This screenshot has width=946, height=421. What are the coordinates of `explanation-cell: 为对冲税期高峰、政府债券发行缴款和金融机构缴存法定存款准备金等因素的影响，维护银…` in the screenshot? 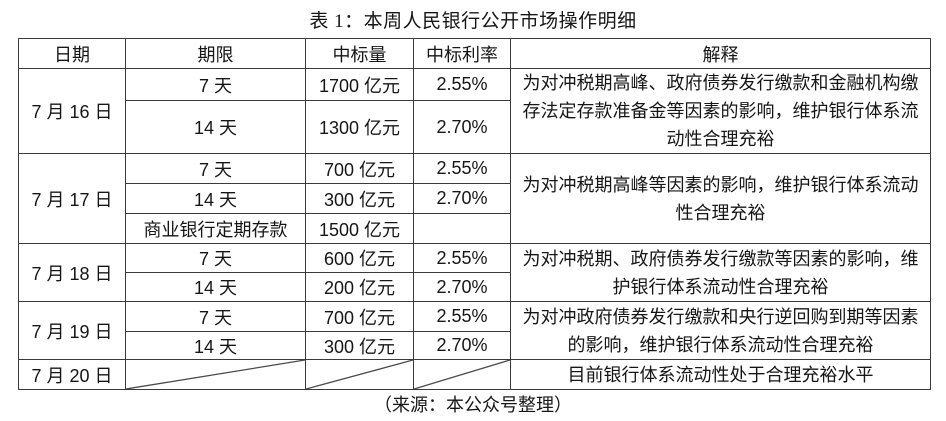 It's located at (720, 111).